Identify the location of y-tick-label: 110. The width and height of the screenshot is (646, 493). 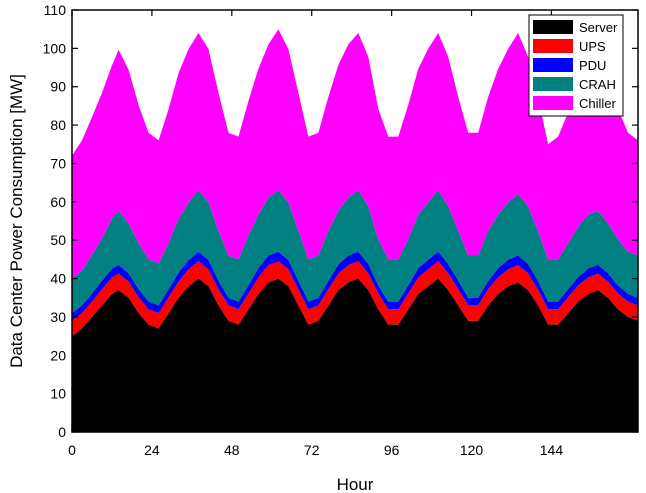
(55, 10).